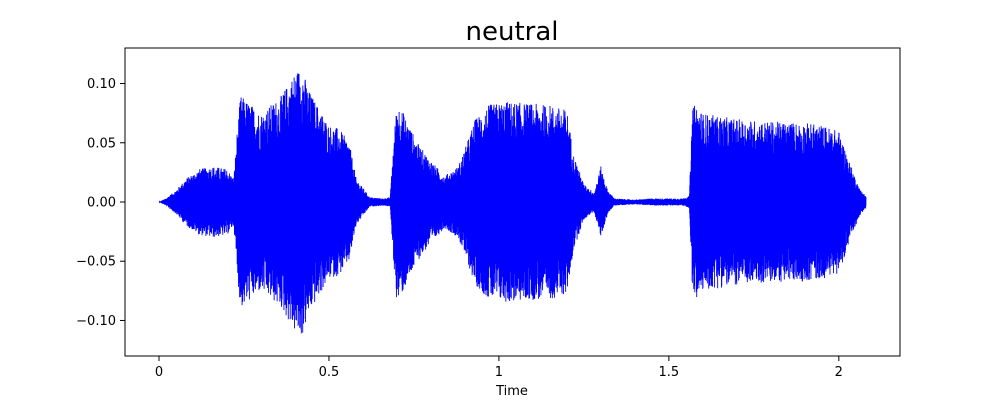  I want to click on y-tick-label: 0.00, so click(101, 203).